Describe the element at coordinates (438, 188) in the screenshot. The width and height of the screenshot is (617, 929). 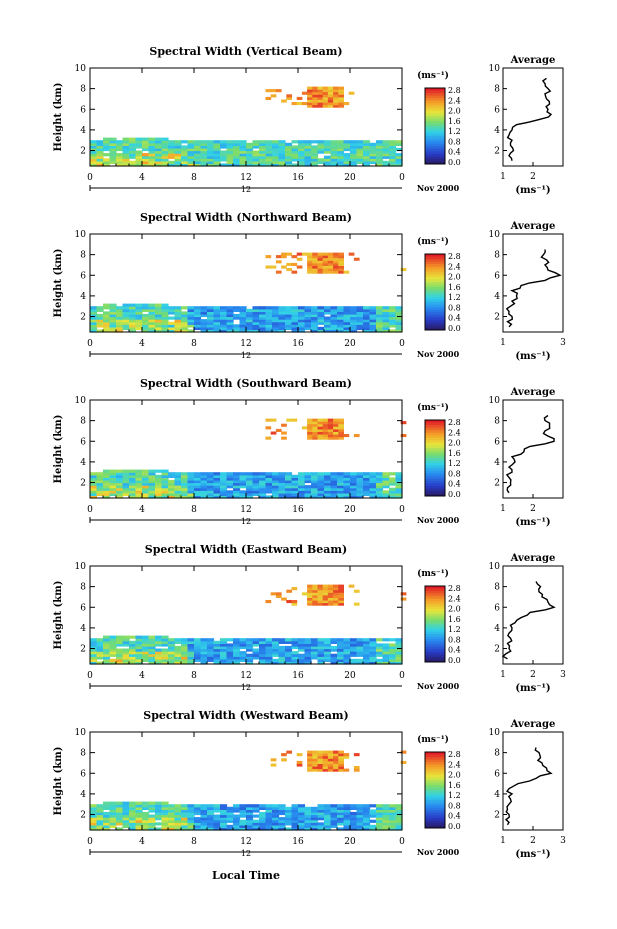
I see `date-label: Nov 2000` at that location.